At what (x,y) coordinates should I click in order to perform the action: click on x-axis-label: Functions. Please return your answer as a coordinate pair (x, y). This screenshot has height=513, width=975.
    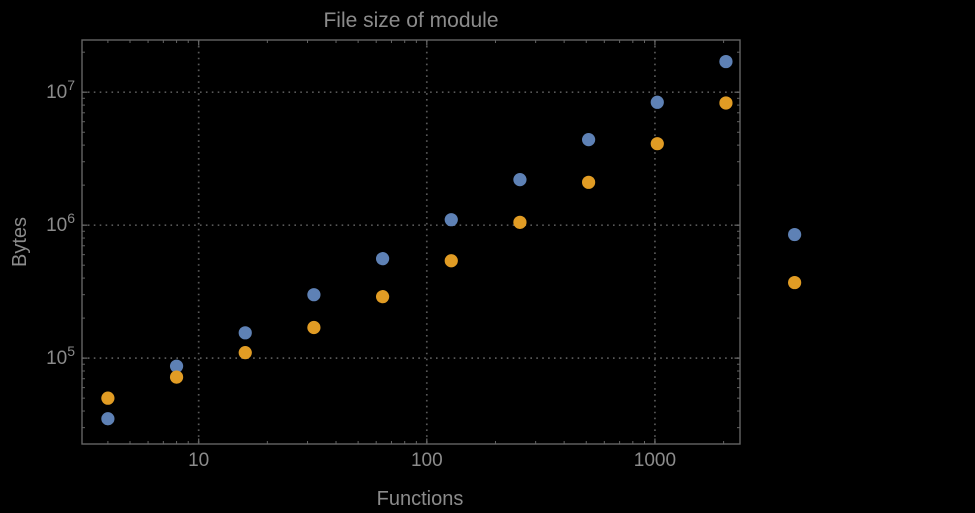
    Looking at the image, I should click on (420, 499).